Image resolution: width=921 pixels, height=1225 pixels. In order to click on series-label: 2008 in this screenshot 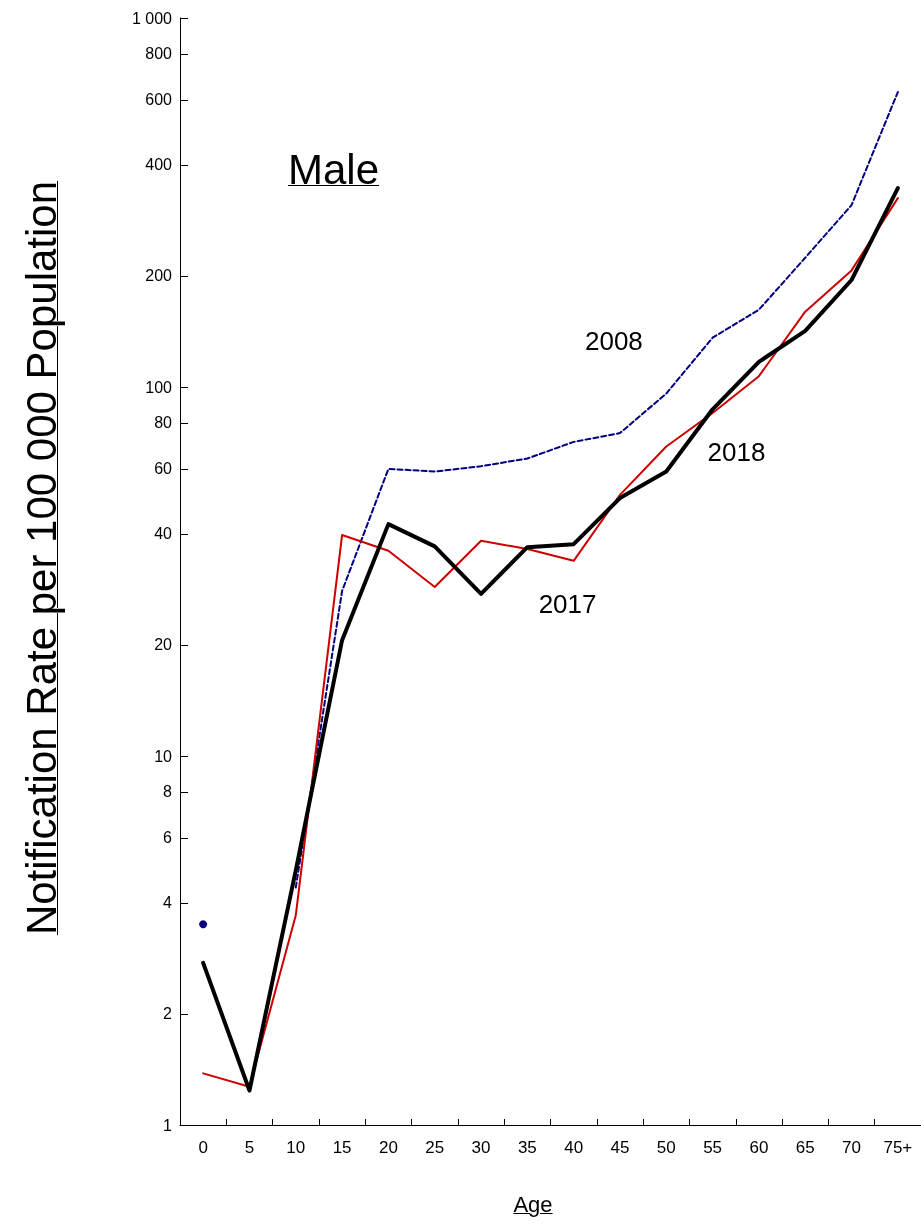, I will do `click(613, 342)`.